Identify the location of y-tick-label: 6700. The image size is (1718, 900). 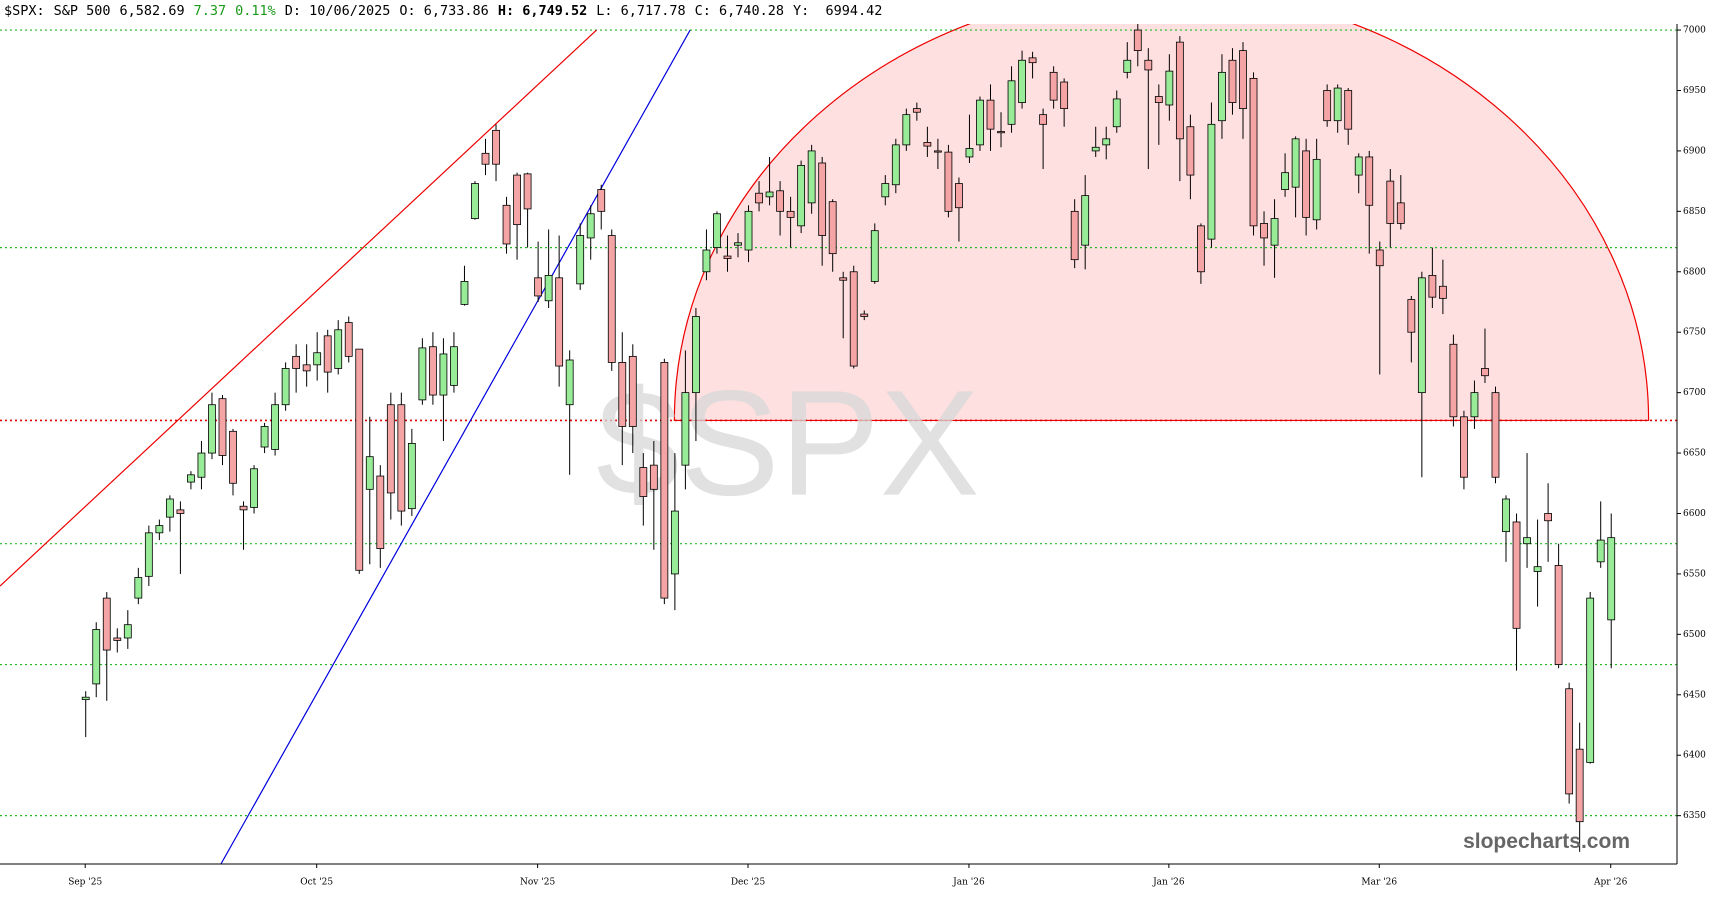
(1694, 393).